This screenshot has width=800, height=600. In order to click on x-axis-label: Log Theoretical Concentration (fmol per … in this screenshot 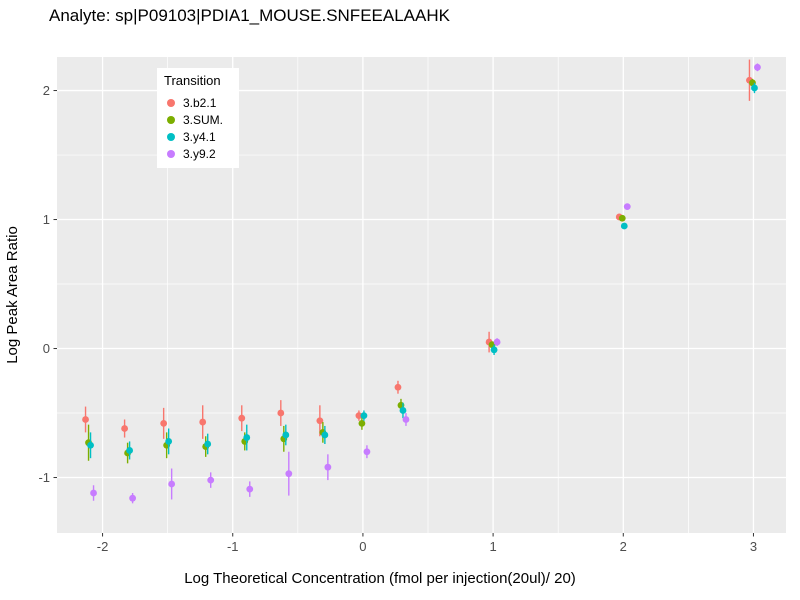, I will do `click(380, 578)`.